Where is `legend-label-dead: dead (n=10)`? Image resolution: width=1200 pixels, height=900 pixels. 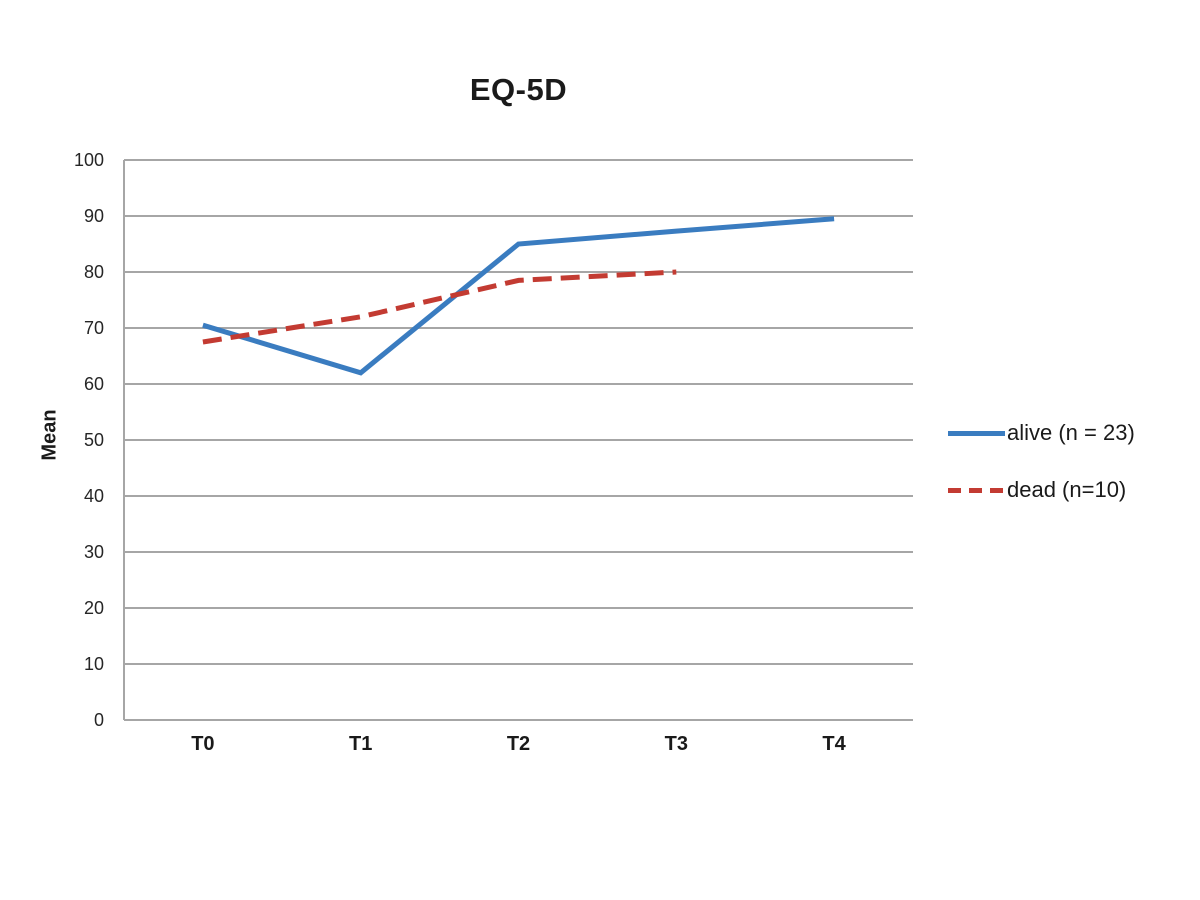
legend-label-dead: dead (n=10) is located at coordinates (1067, 489).